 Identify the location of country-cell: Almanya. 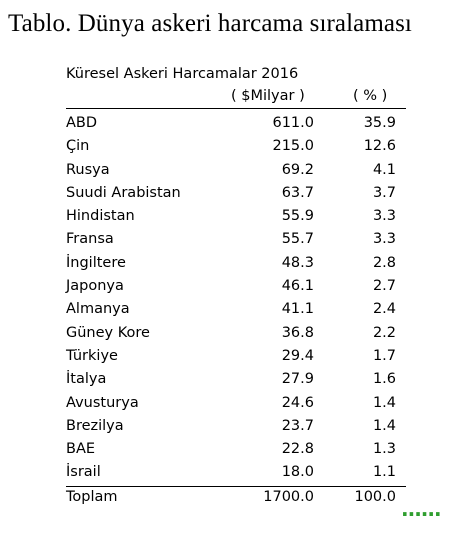
(98, 309).